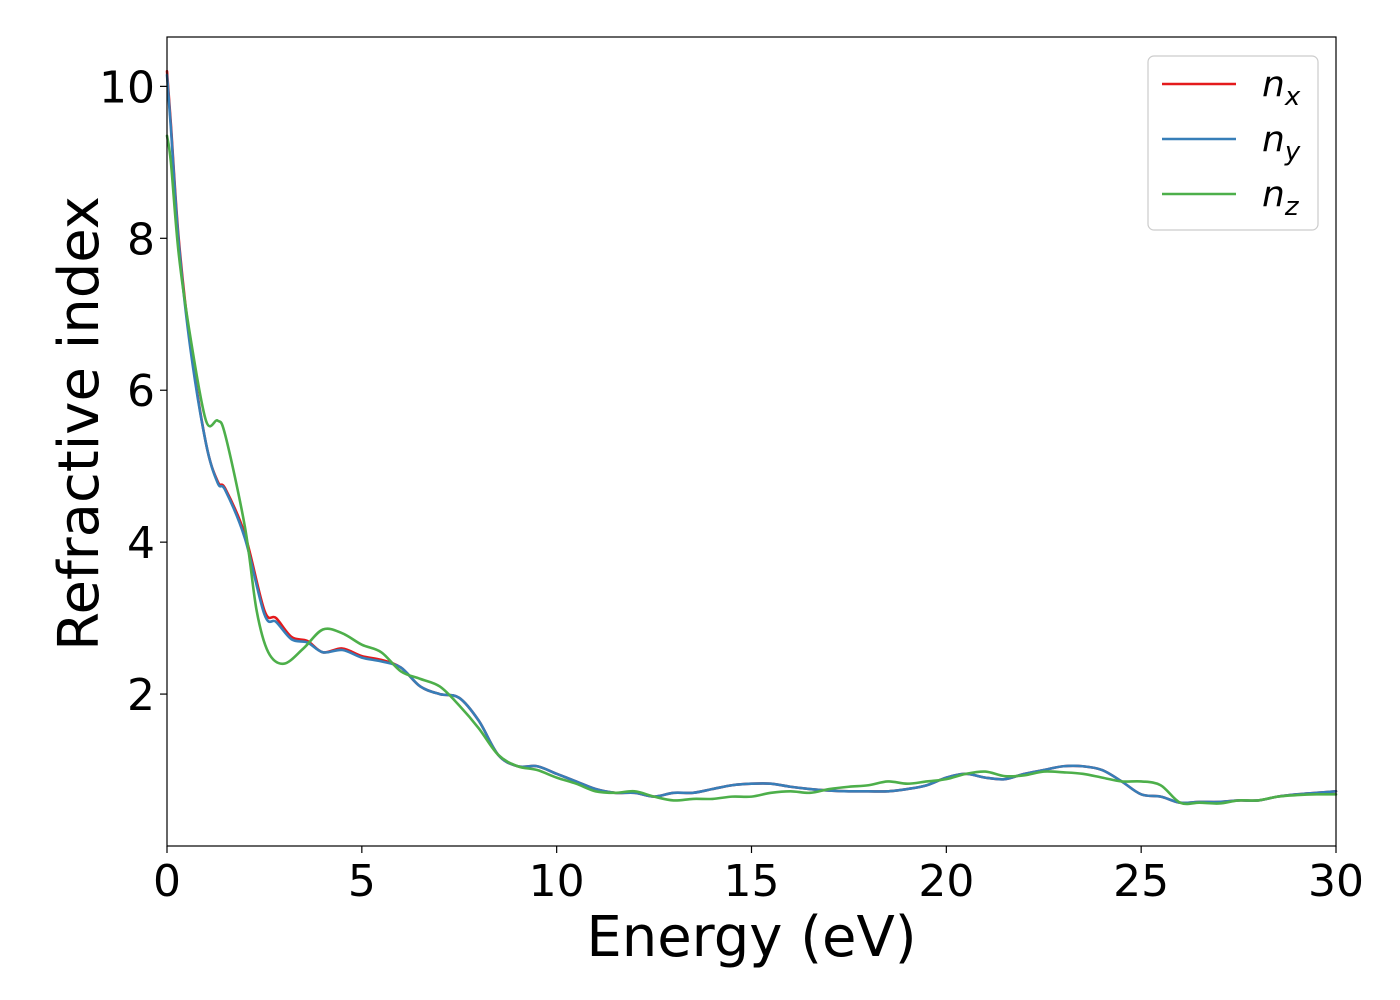 The image size is (1400, 1000). I want to click on x-tick-label: 20, so click(946, 881).